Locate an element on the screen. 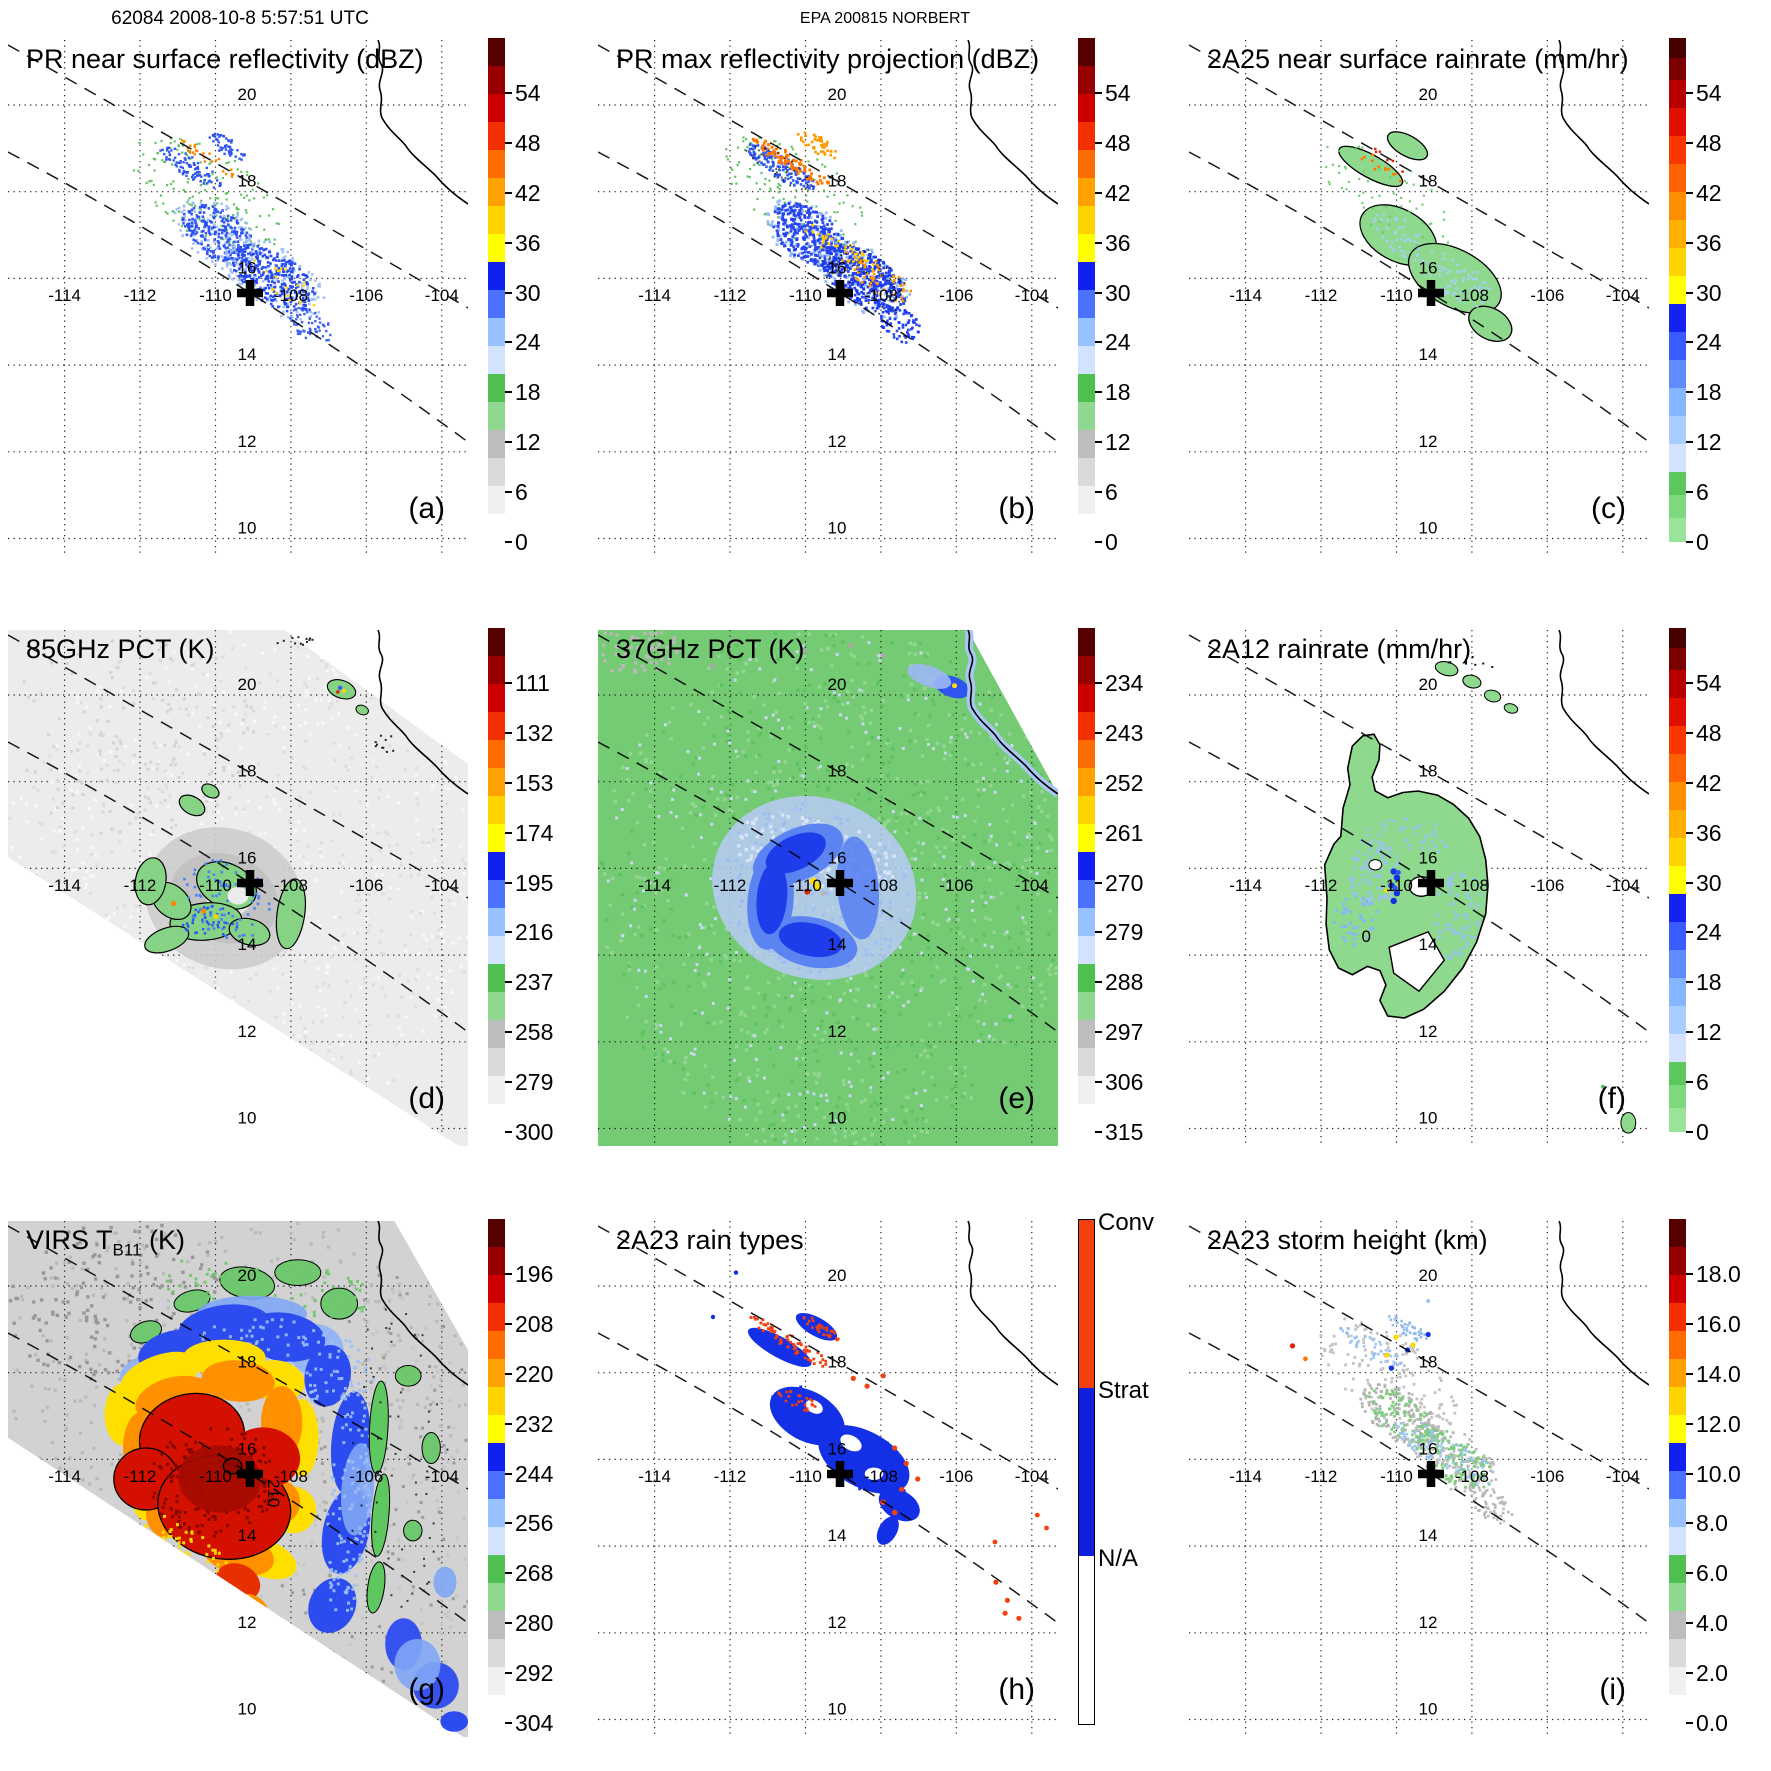 This screenshot has width=1771, height=1771. colorbar-tick-label: 306 is located at coordinates (1124, 1082).